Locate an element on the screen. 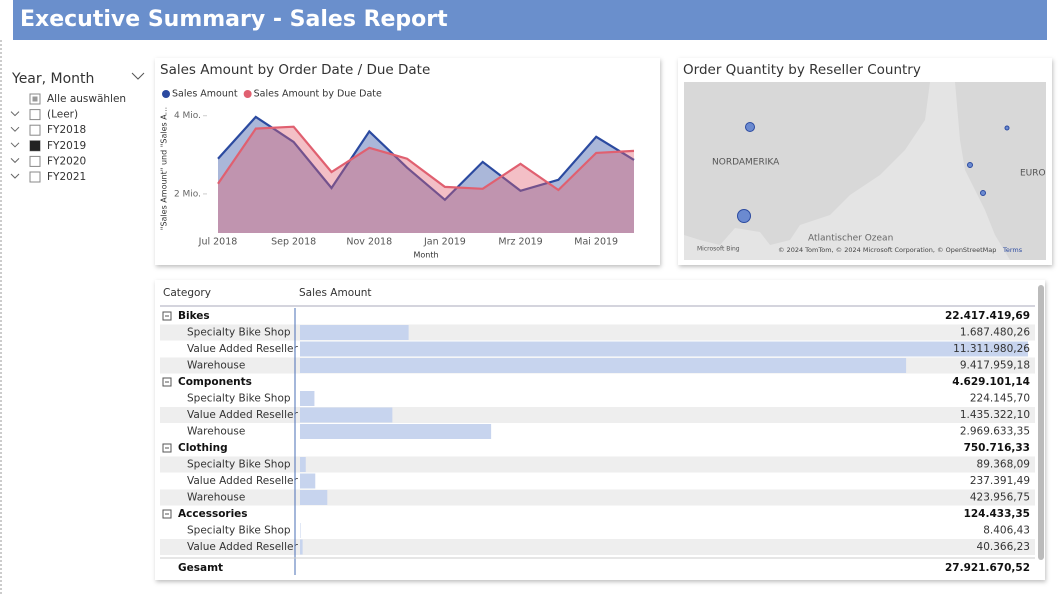  row-value: 423.956,75 is located at coordinates (1000, 498).